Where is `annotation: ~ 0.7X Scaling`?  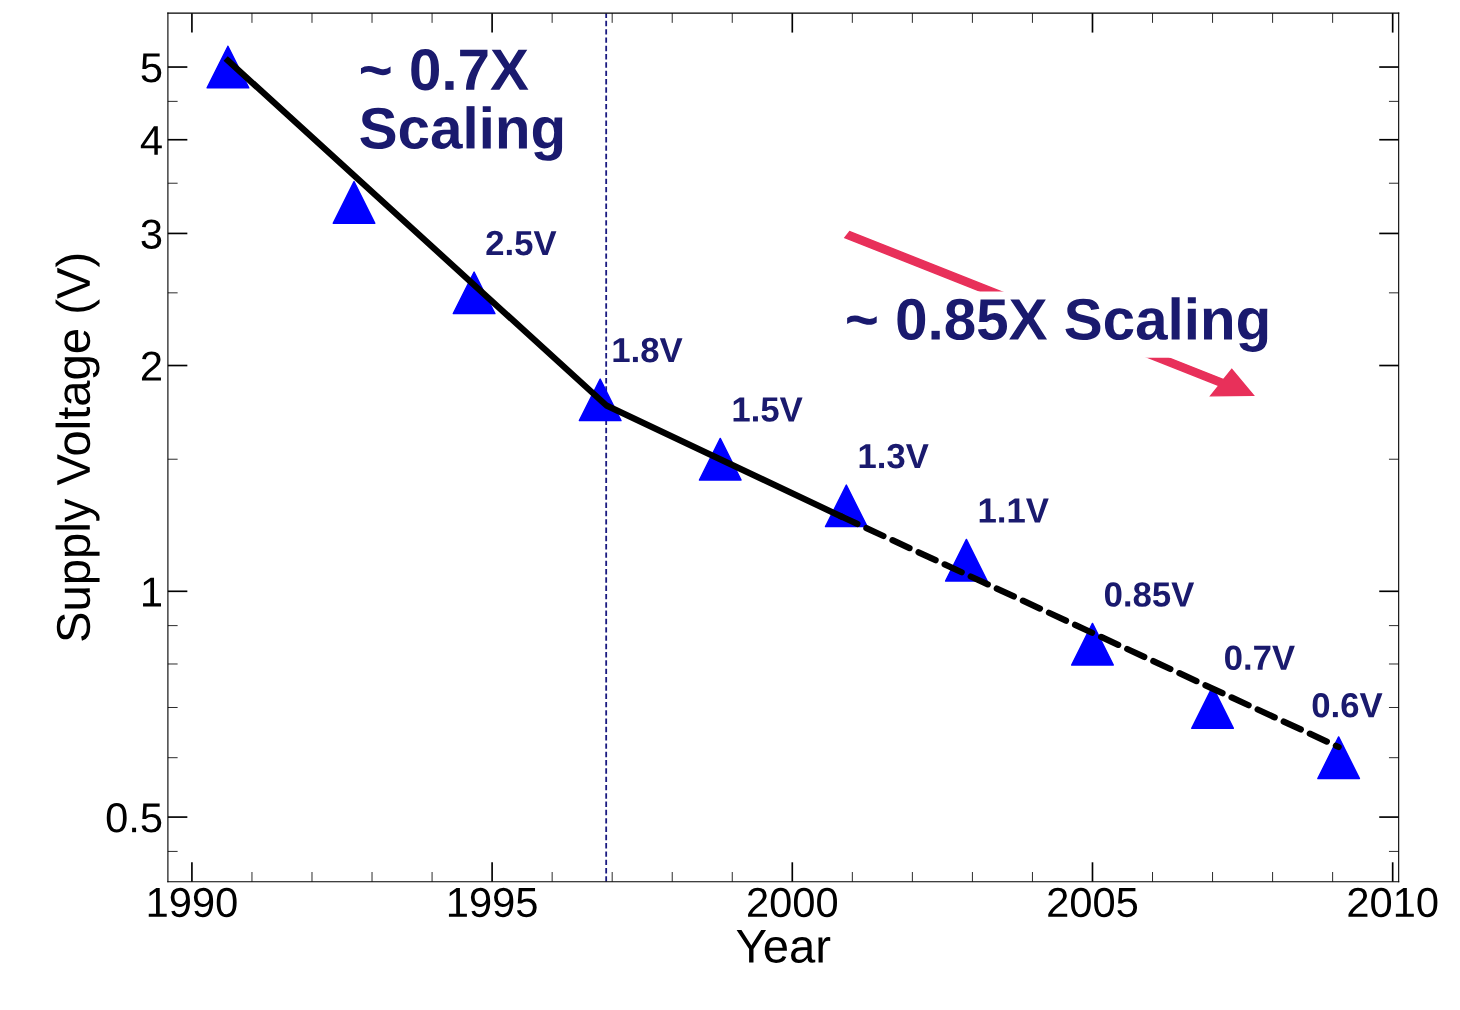 annotation: ~ 0.7X Scaling is located at coordinates (461, 105).